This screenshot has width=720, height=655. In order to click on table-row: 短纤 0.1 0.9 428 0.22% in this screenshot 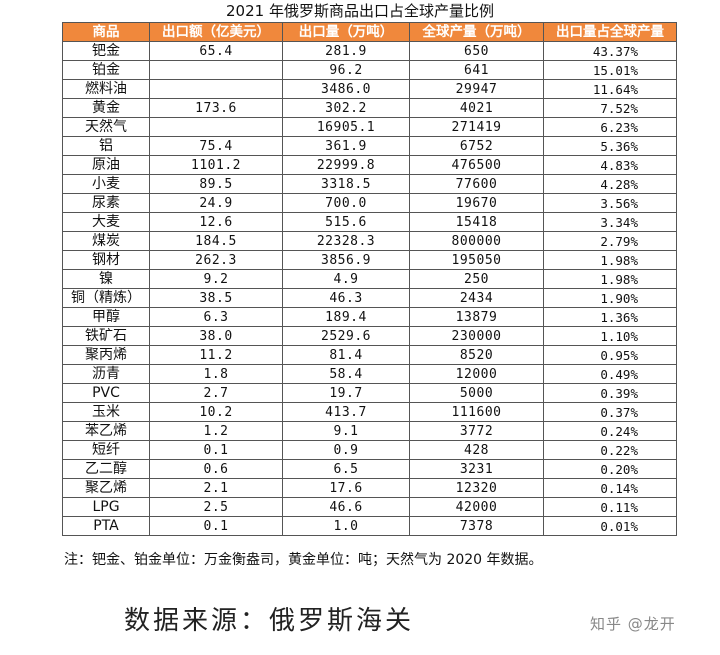, I will do `click(369, 450)`.